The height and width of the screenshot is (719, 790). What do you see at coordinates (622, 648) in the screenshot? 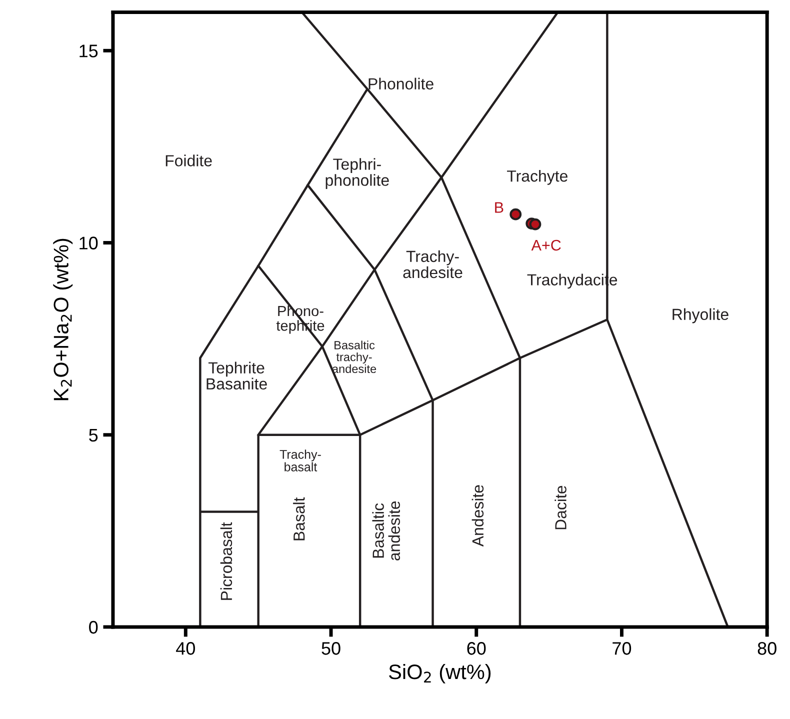
I see `x-tick-label: 70` at bounding box center [622, 648].